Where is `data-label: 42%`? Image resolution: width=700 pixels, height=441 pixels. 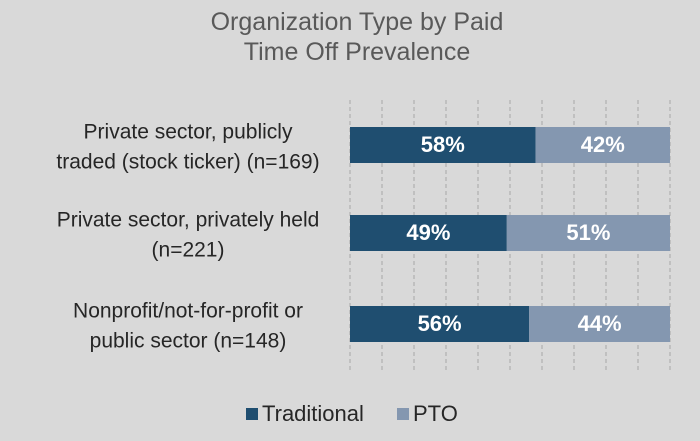
data-label: 42% is located at coordinates (603, 144).